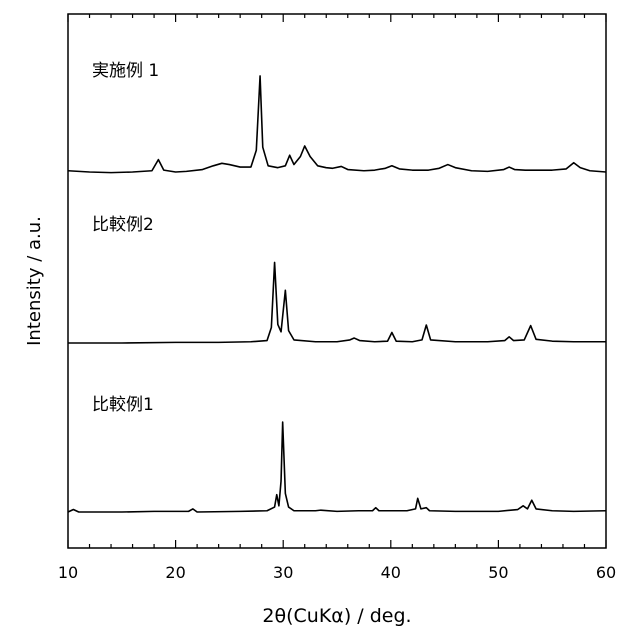 The image size is (640, 640). What do you see at coordinates (283, 572) in the screenshot?
I see `x-tick-label: 30` at bounding box center [283, 572].